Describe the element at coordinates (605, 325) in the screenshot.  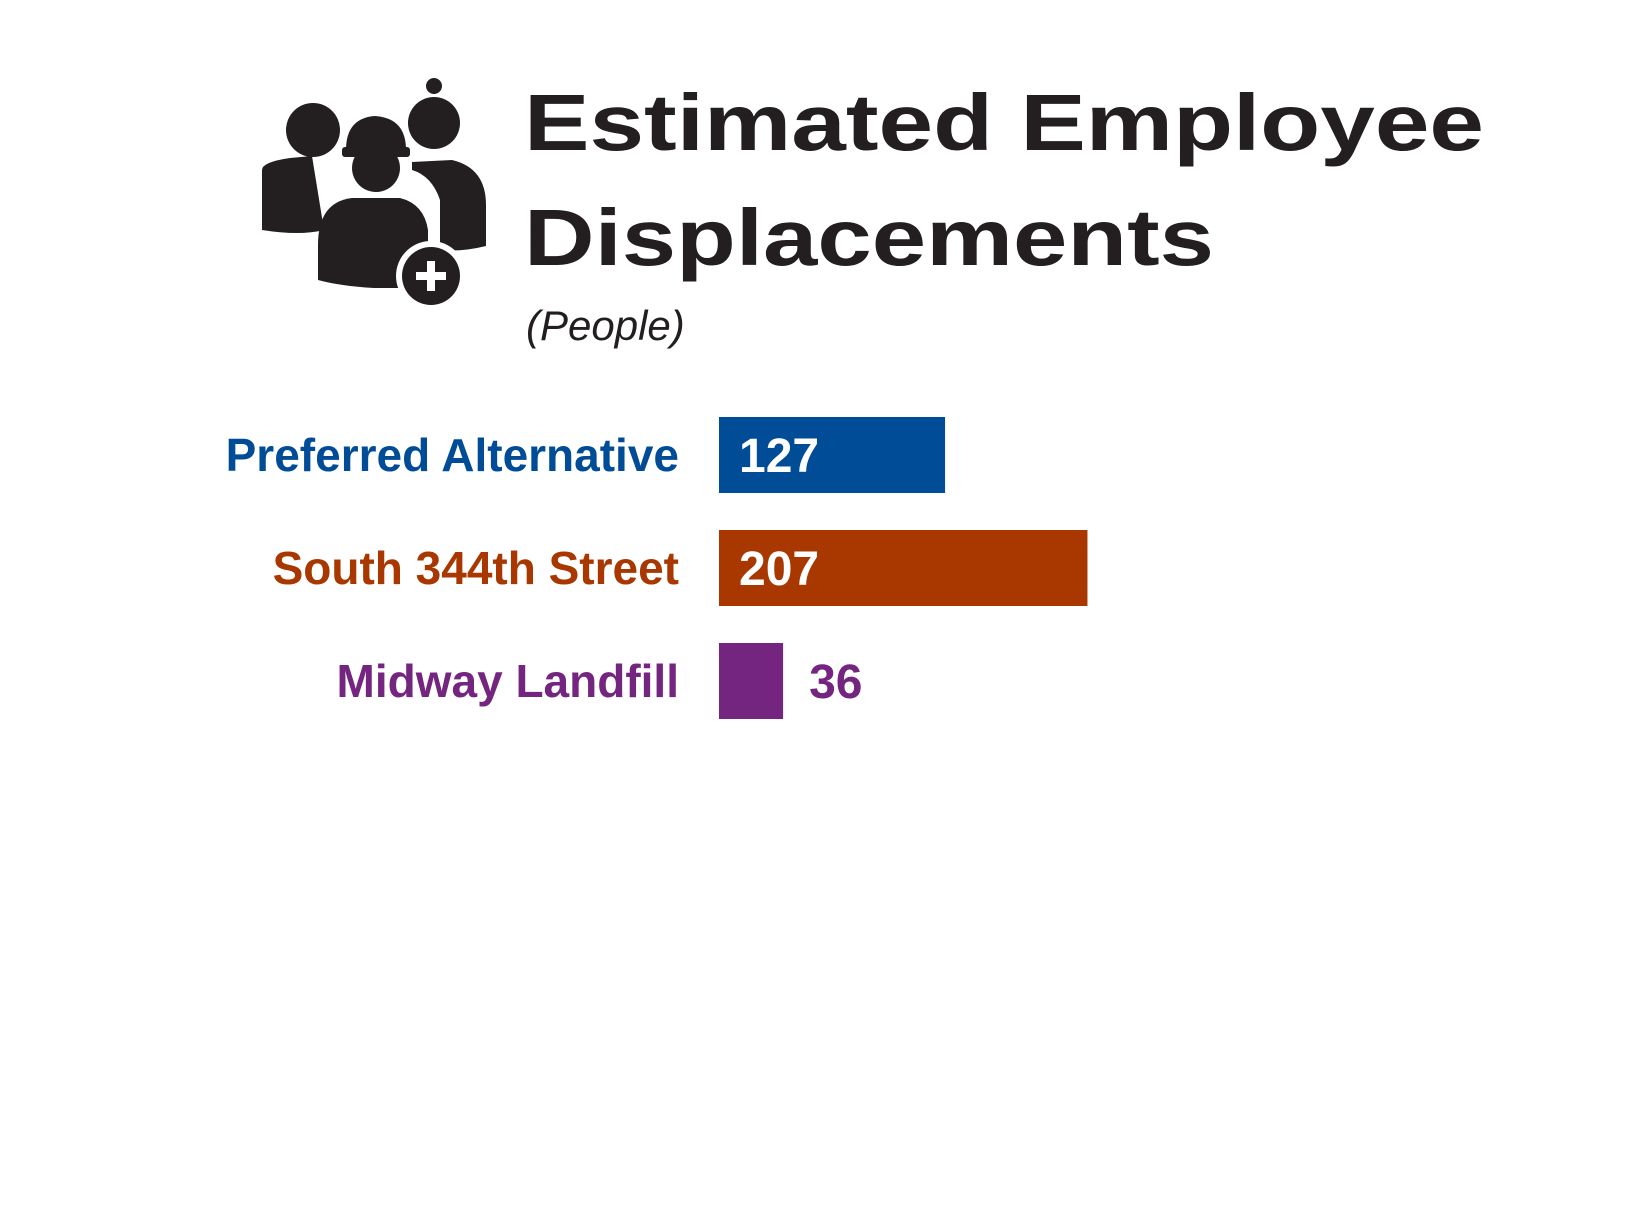
I see `chart-subtitle: (People)` at that location.